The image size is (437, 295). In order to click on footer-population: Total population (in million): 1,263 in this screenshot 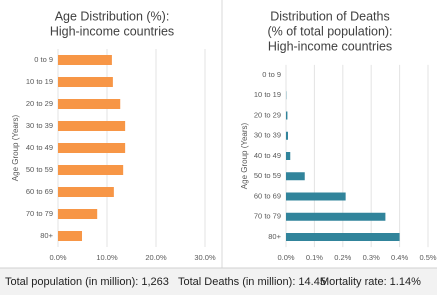, I will do `click(87, 282)`.